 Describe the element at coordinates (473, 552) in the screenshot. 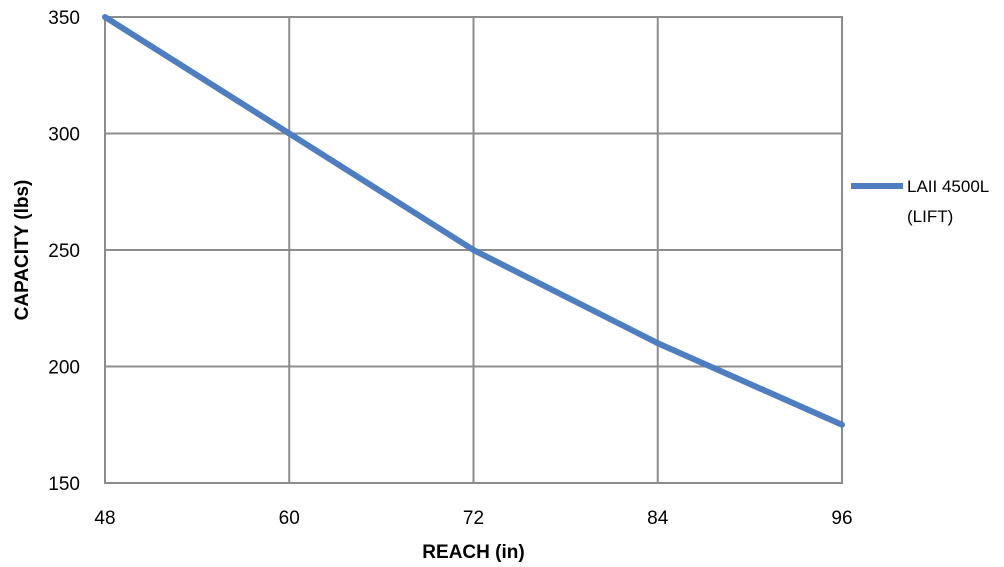

I see `x-axis-title: REACH (in)` at that location.